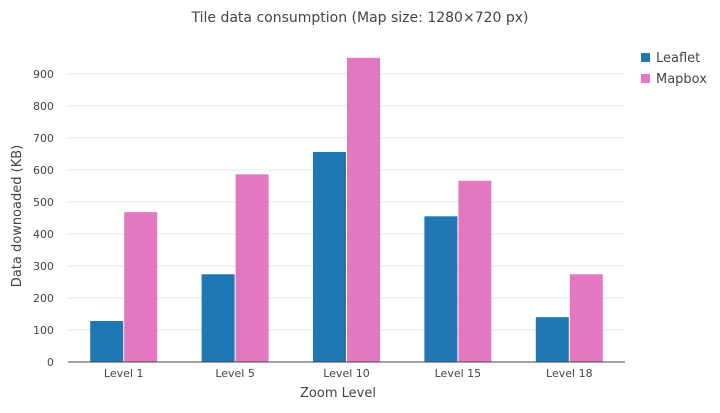  What do you see at coordinates (645, 78) in the screenshot?
I see `legend-swatch-mapbox` at bounding box center [645, 78].